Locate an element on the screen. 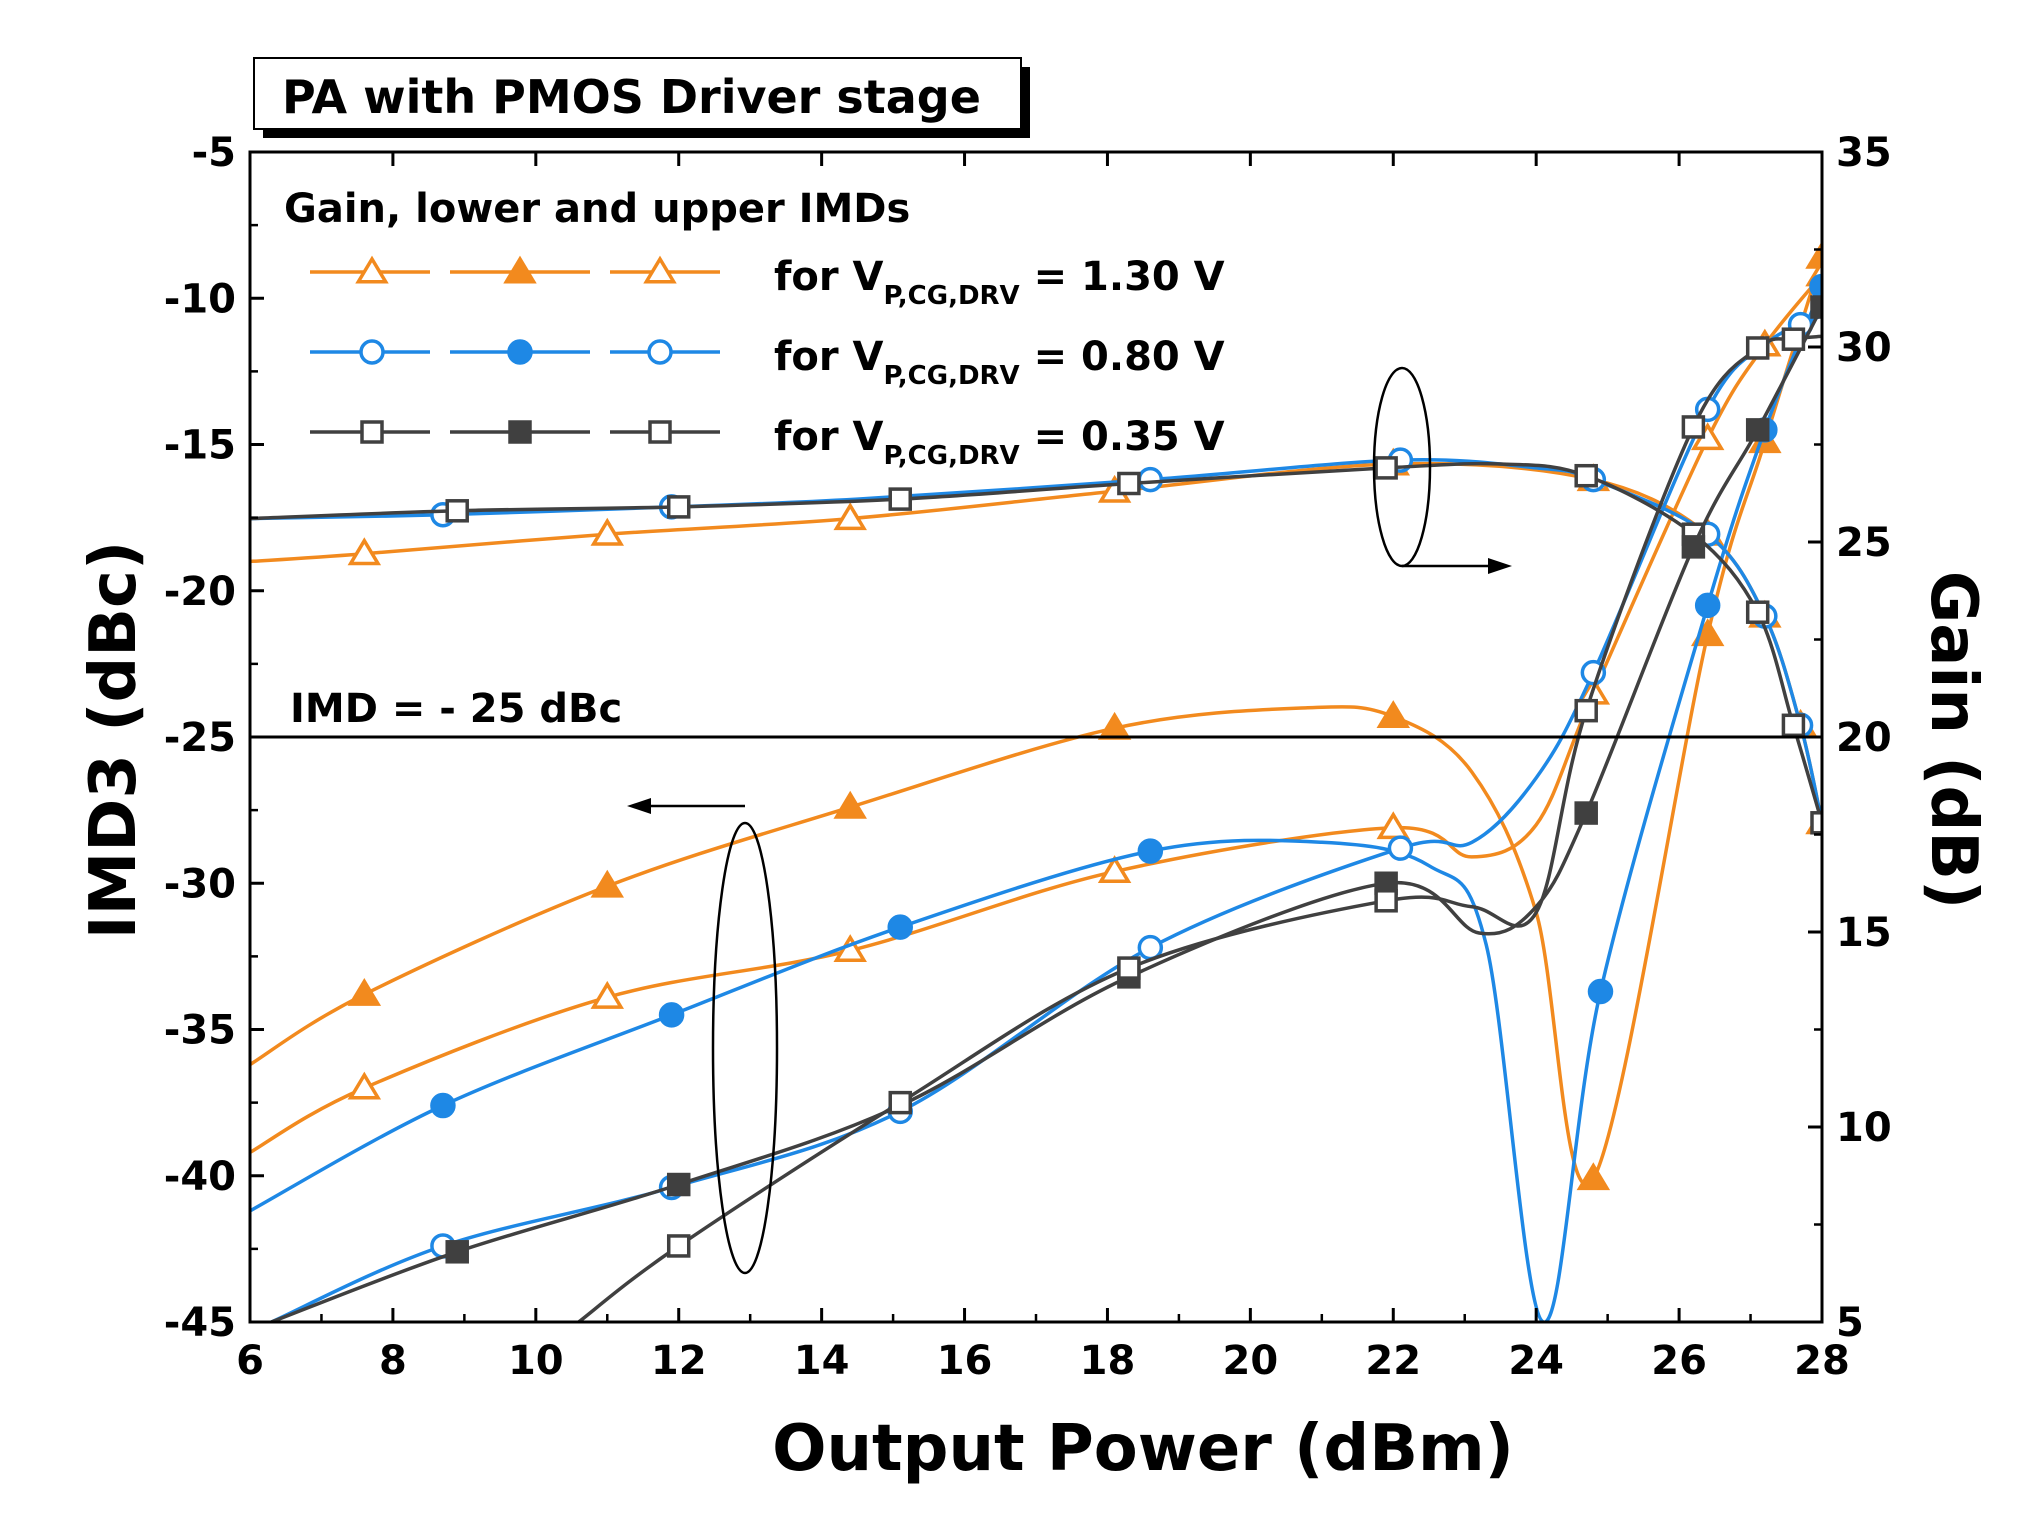 The image size is (2041, 1524). x-axis-title: Output Power (dBm) is located at coordinates (1143, 1449).